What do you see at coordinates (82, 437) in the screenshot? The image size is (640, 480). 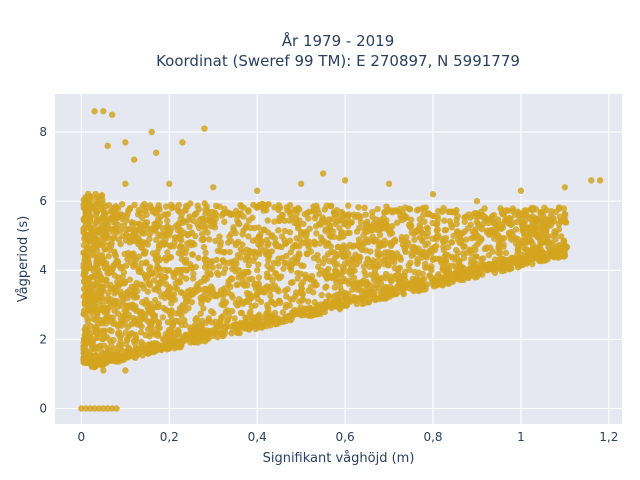 I see `x-tick-label: 0` at bounding box center [82, 437].